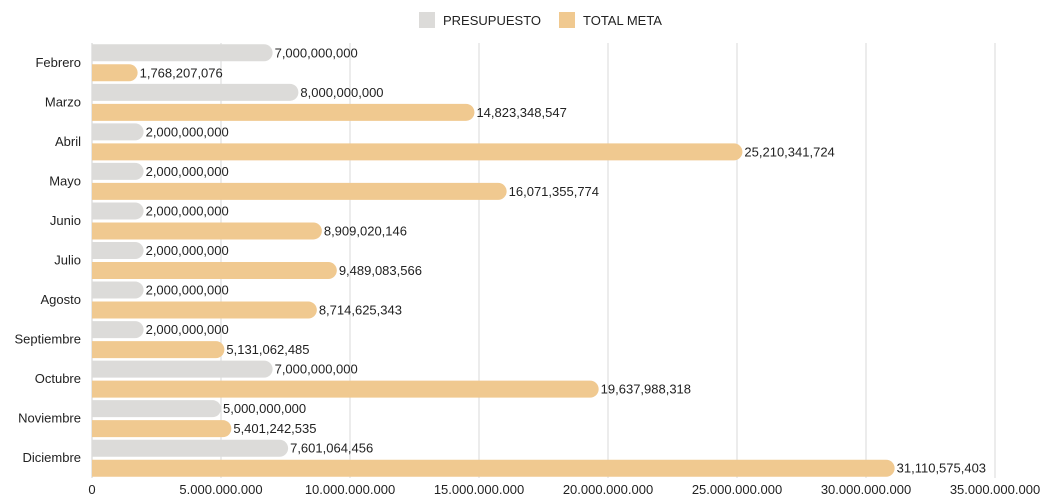  Describe the element at coordinates (118, 330) in the screenshot. I see `bar-presupuesto-septiembre` at that location.